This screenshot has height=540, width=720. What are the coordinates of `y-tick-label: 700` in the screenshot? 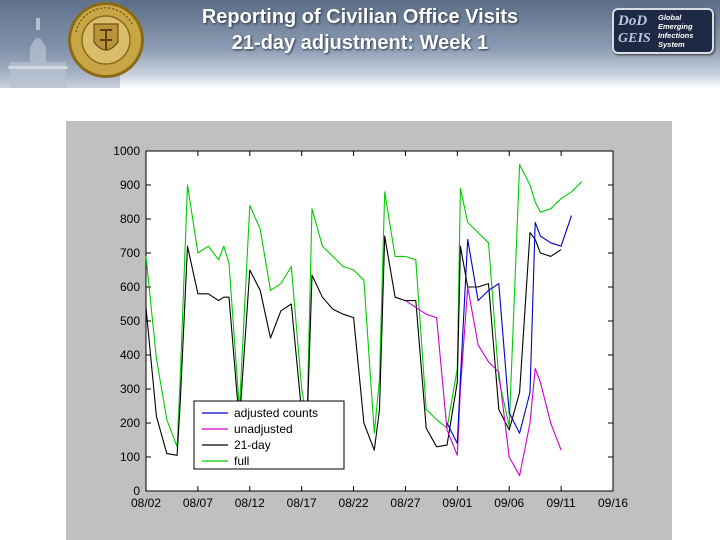 It's located at (130, 253).